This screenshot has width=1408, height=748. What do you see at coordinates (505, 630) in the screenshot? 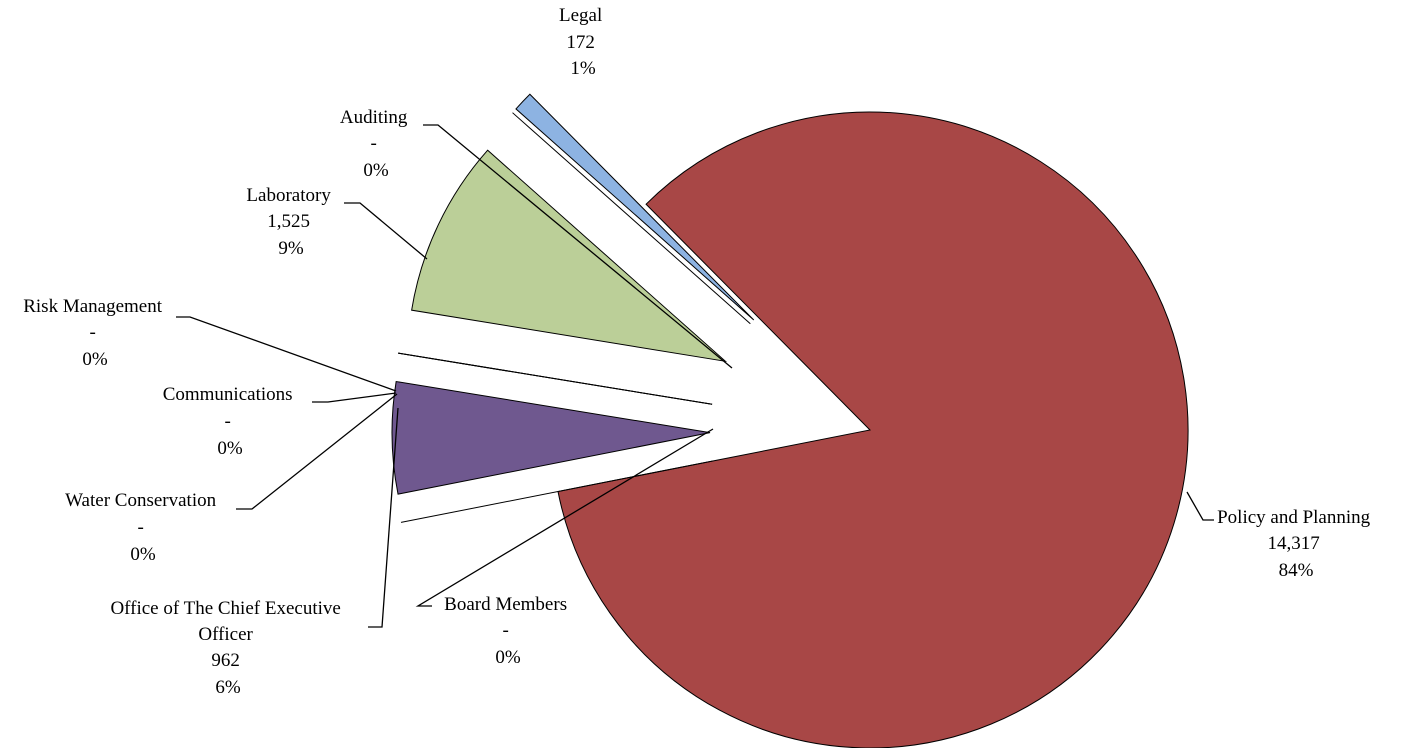
I see `label-board-members-value: -` at bounding box center [505, 630].